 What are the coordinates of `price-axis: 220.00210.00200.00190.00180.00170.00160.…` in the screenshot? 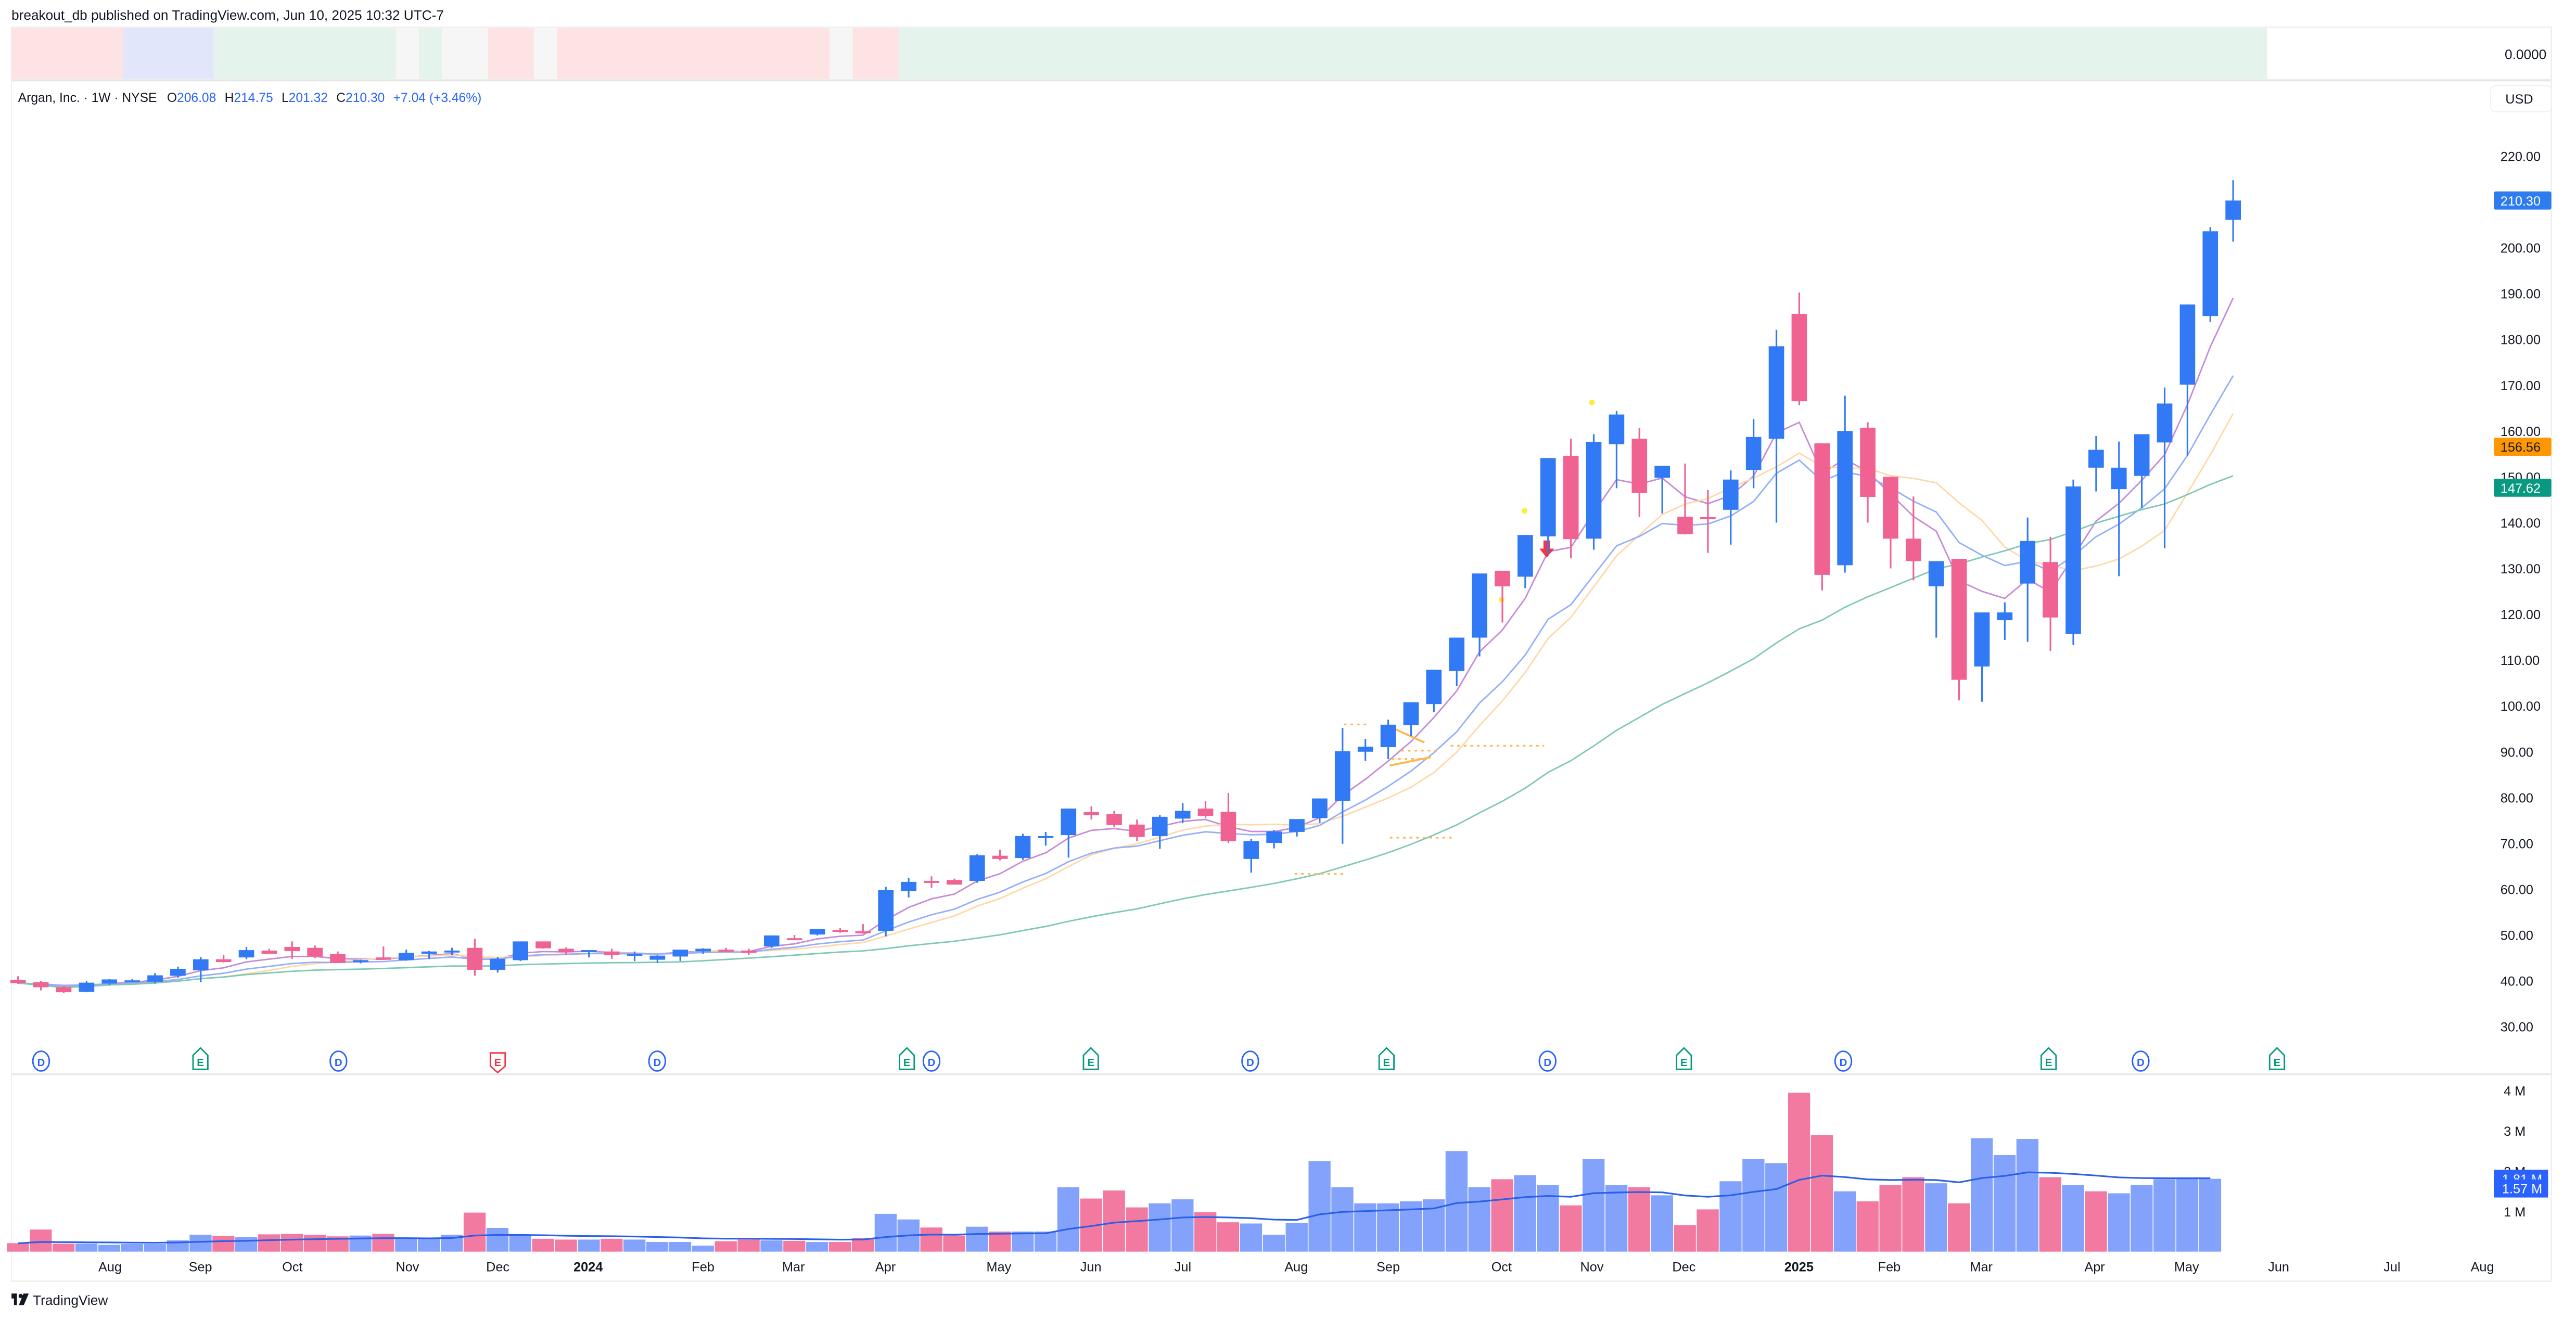 It's located at (2521, 591).